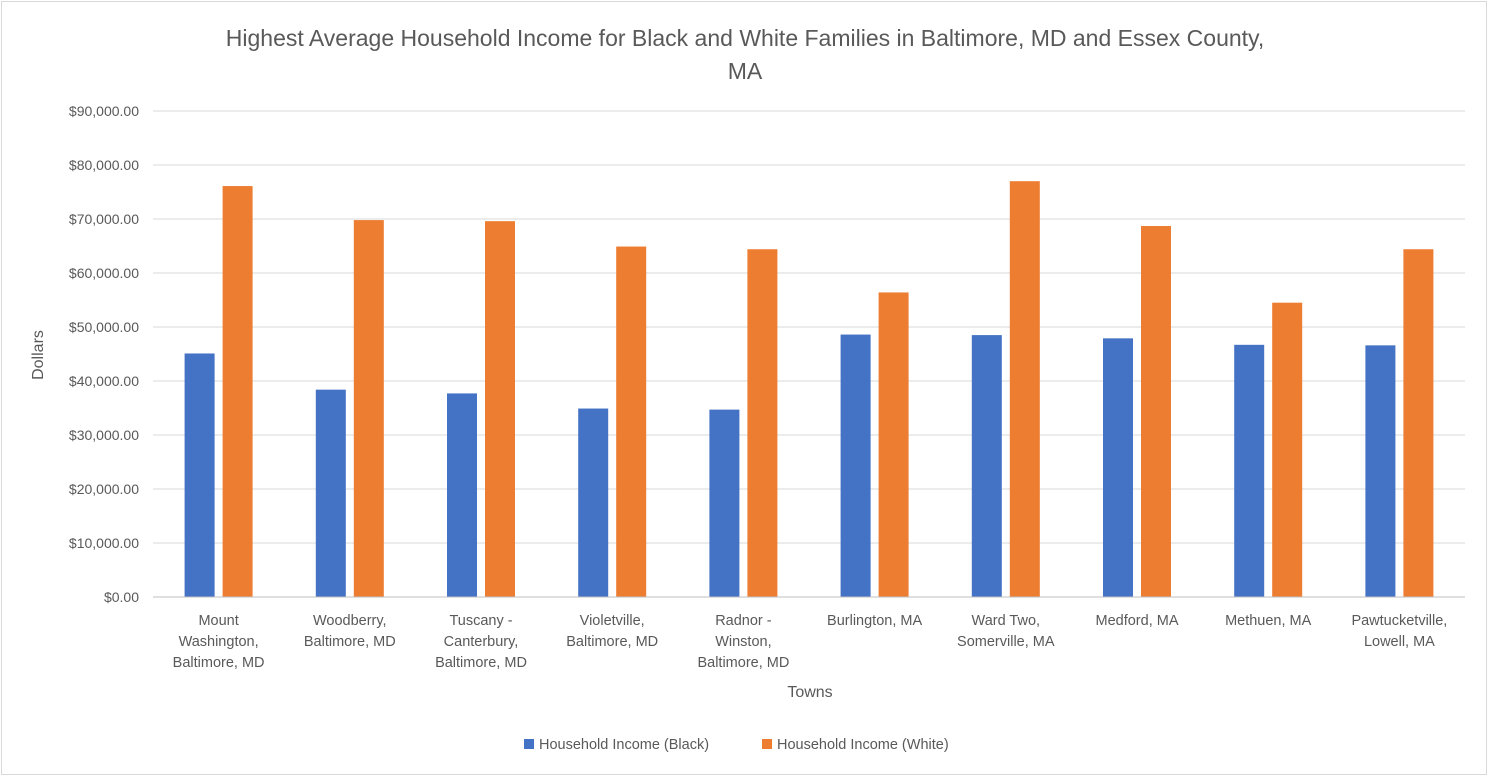  I want to click on x-category-label-line: Canterbury,, so click(481, 642).